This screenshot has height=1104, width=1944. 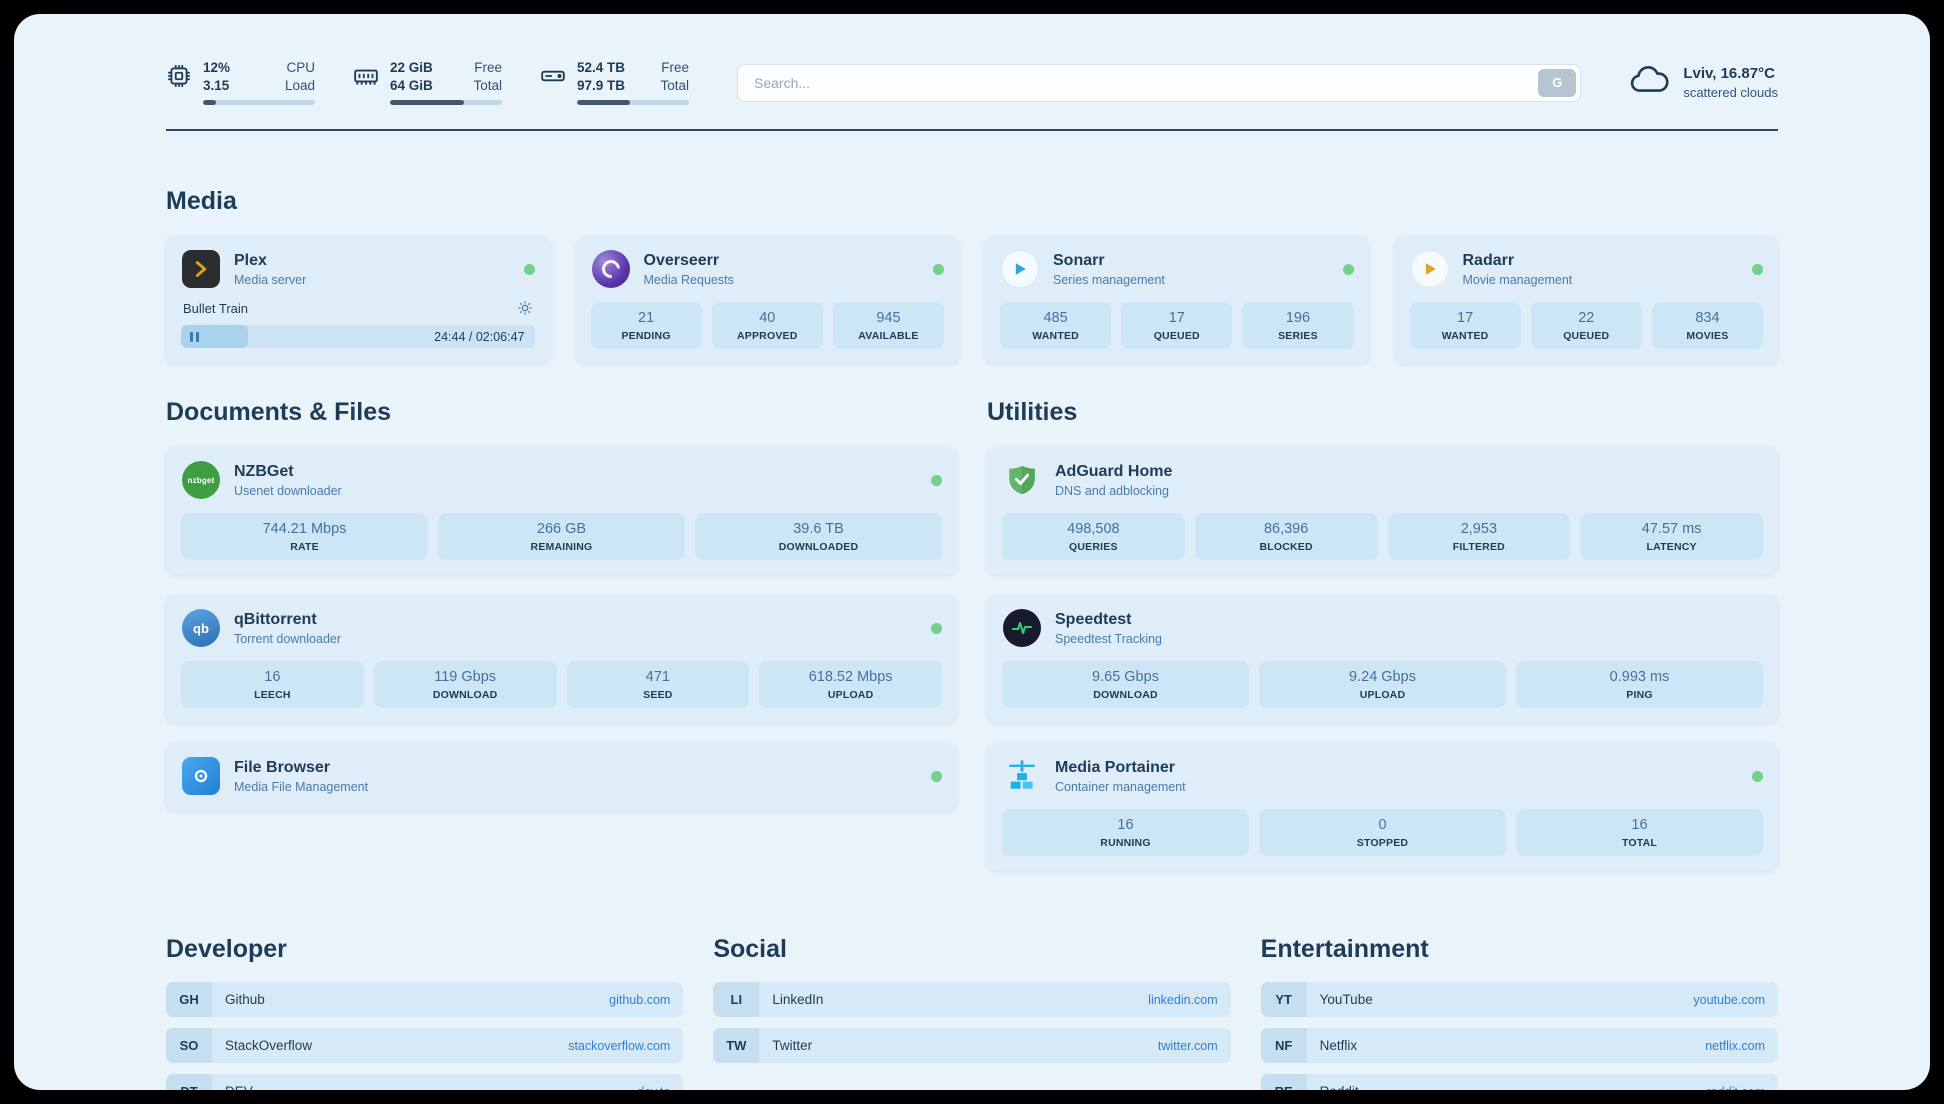 What do you see at coordinates (1671, 536) in the screenshot?
I see `stat-box: 47.57 ms LATENCY` at bounding box center [1671, 536].